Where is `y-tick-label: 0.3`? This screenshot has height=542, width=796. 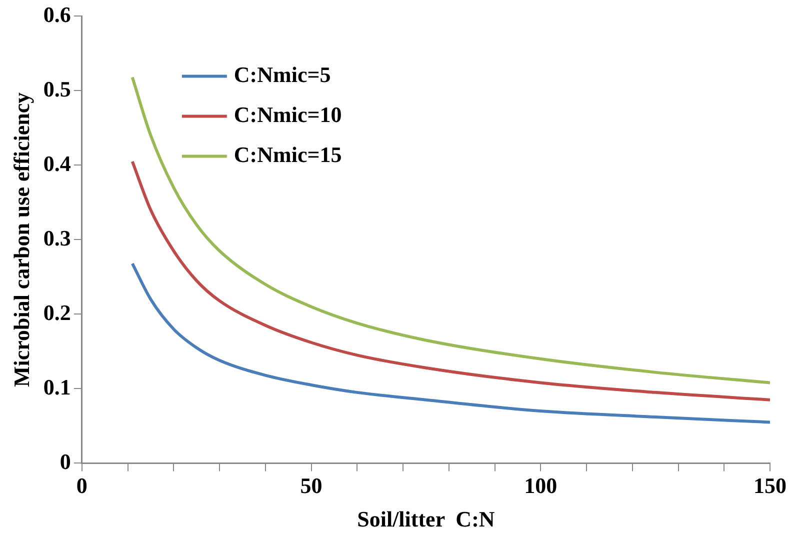
y-tick-label: 0.3 is located at coordinates (57, 237).